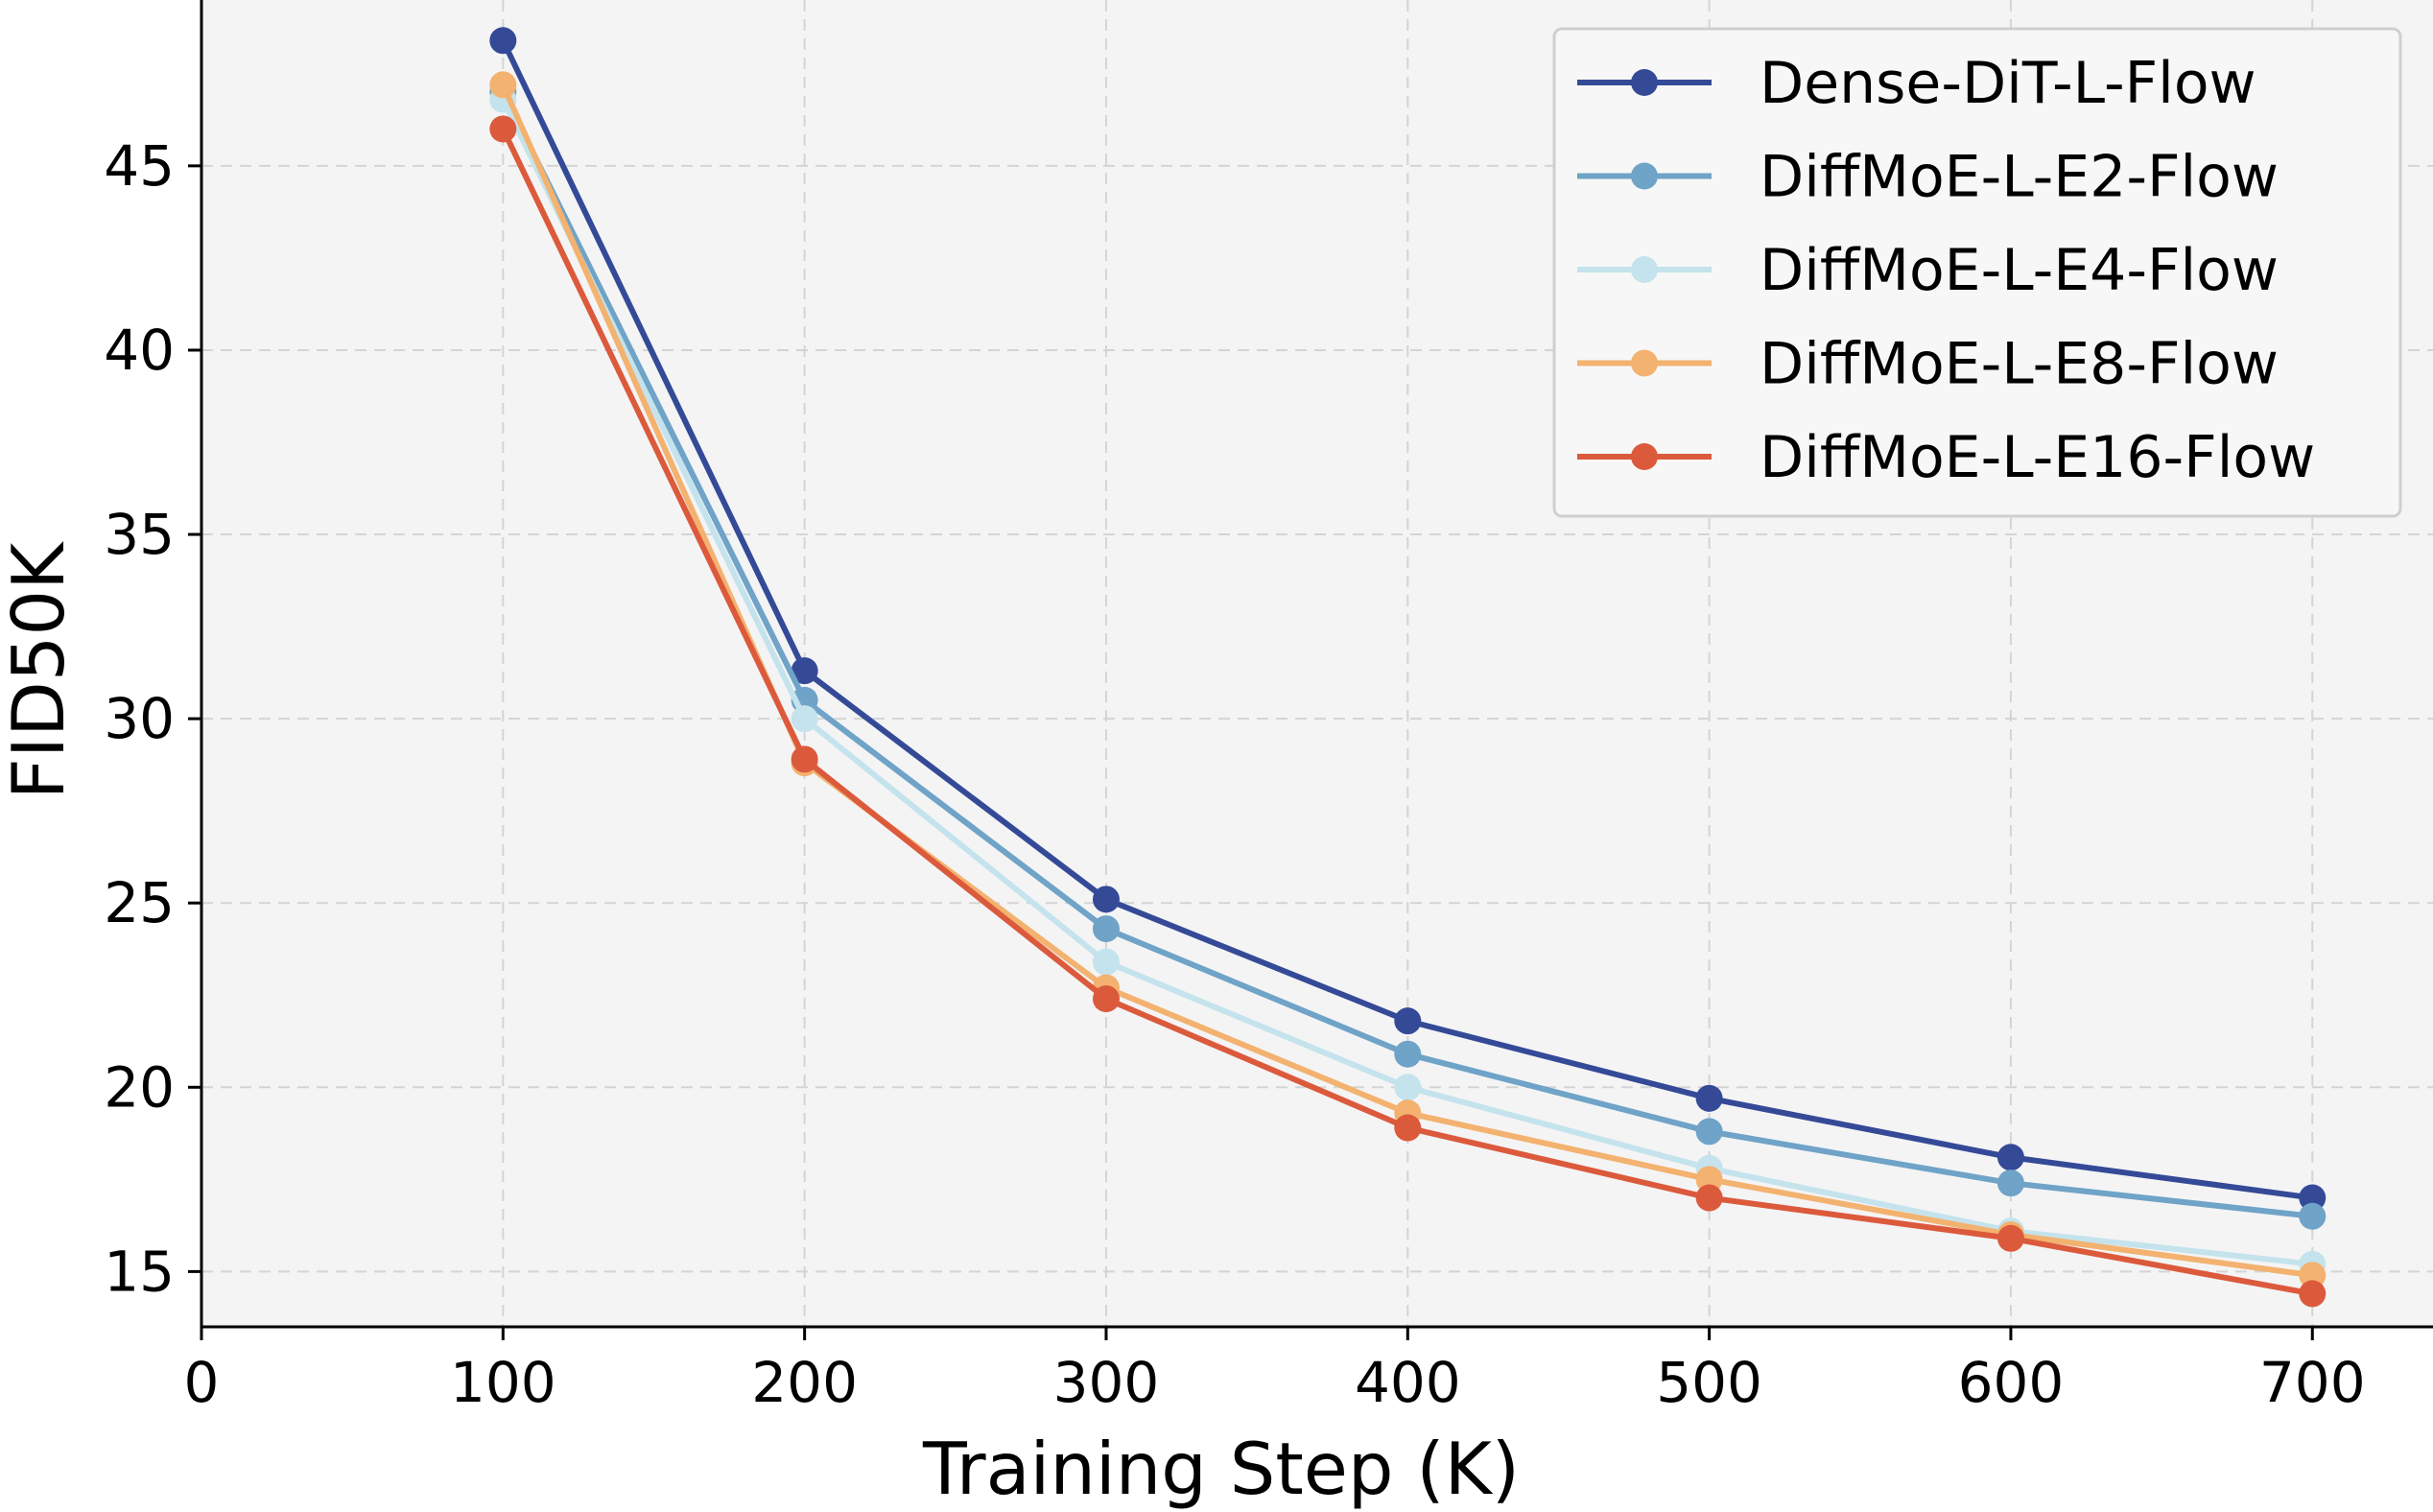 This screenshot has width=2433, height=1512. I want to click on legend-label: Dense-DiT-L-Flow, so click(2008, 83).